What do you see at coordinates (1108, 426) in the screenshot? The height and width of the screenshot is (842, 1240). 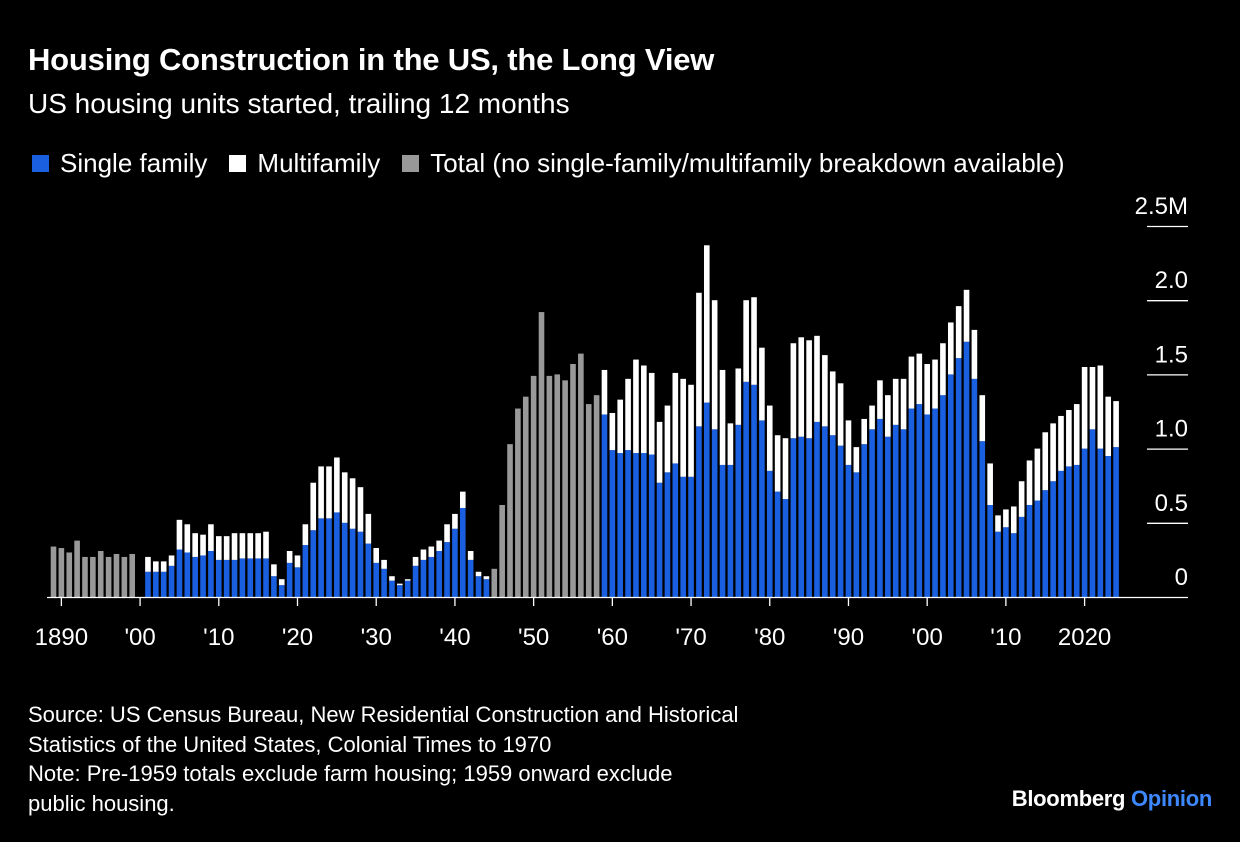 I see `bar-multi-2023` at bounding box center [1108, 426].